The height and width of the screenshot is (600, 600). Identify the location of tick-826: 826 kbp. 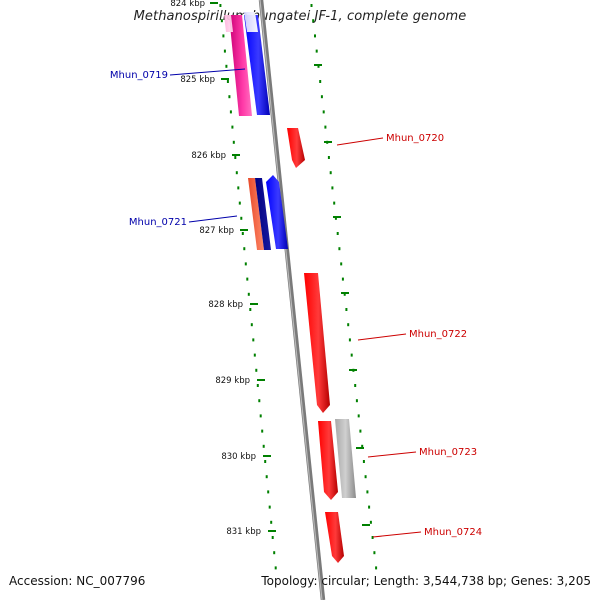
(215, 156).